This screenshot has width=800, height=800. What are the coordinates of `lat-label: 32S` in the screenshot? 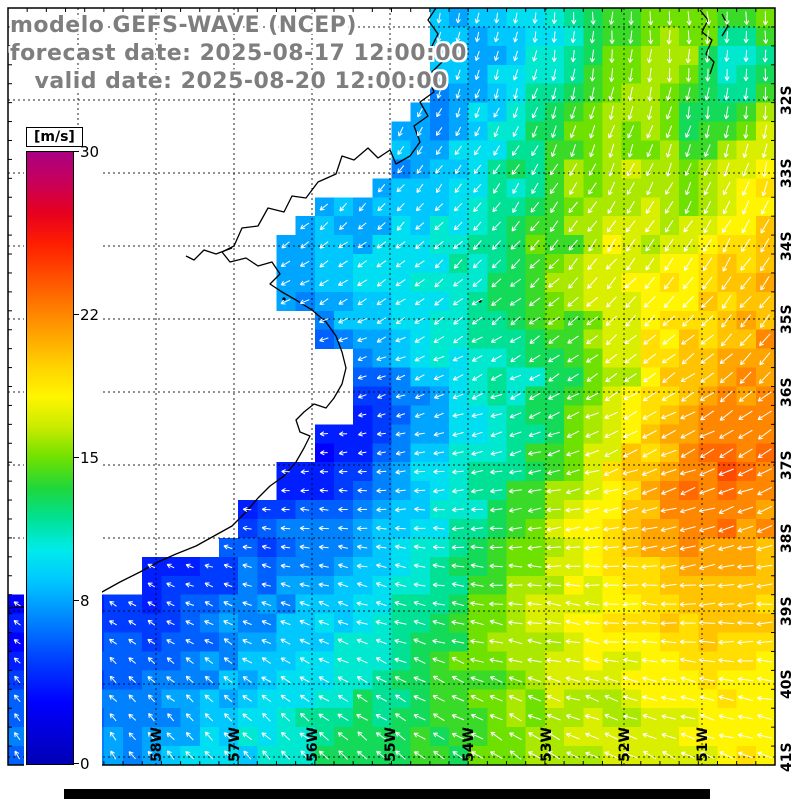 It's located at (787, 100).